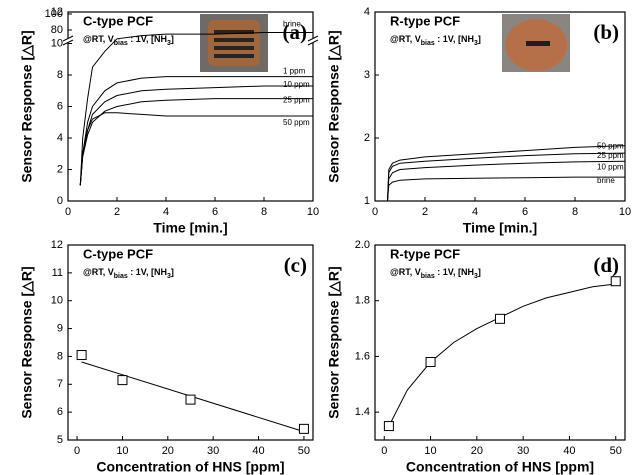 The image size is (634, 475). I want to click on y-tick-label: 1.4, so click(362, 412).